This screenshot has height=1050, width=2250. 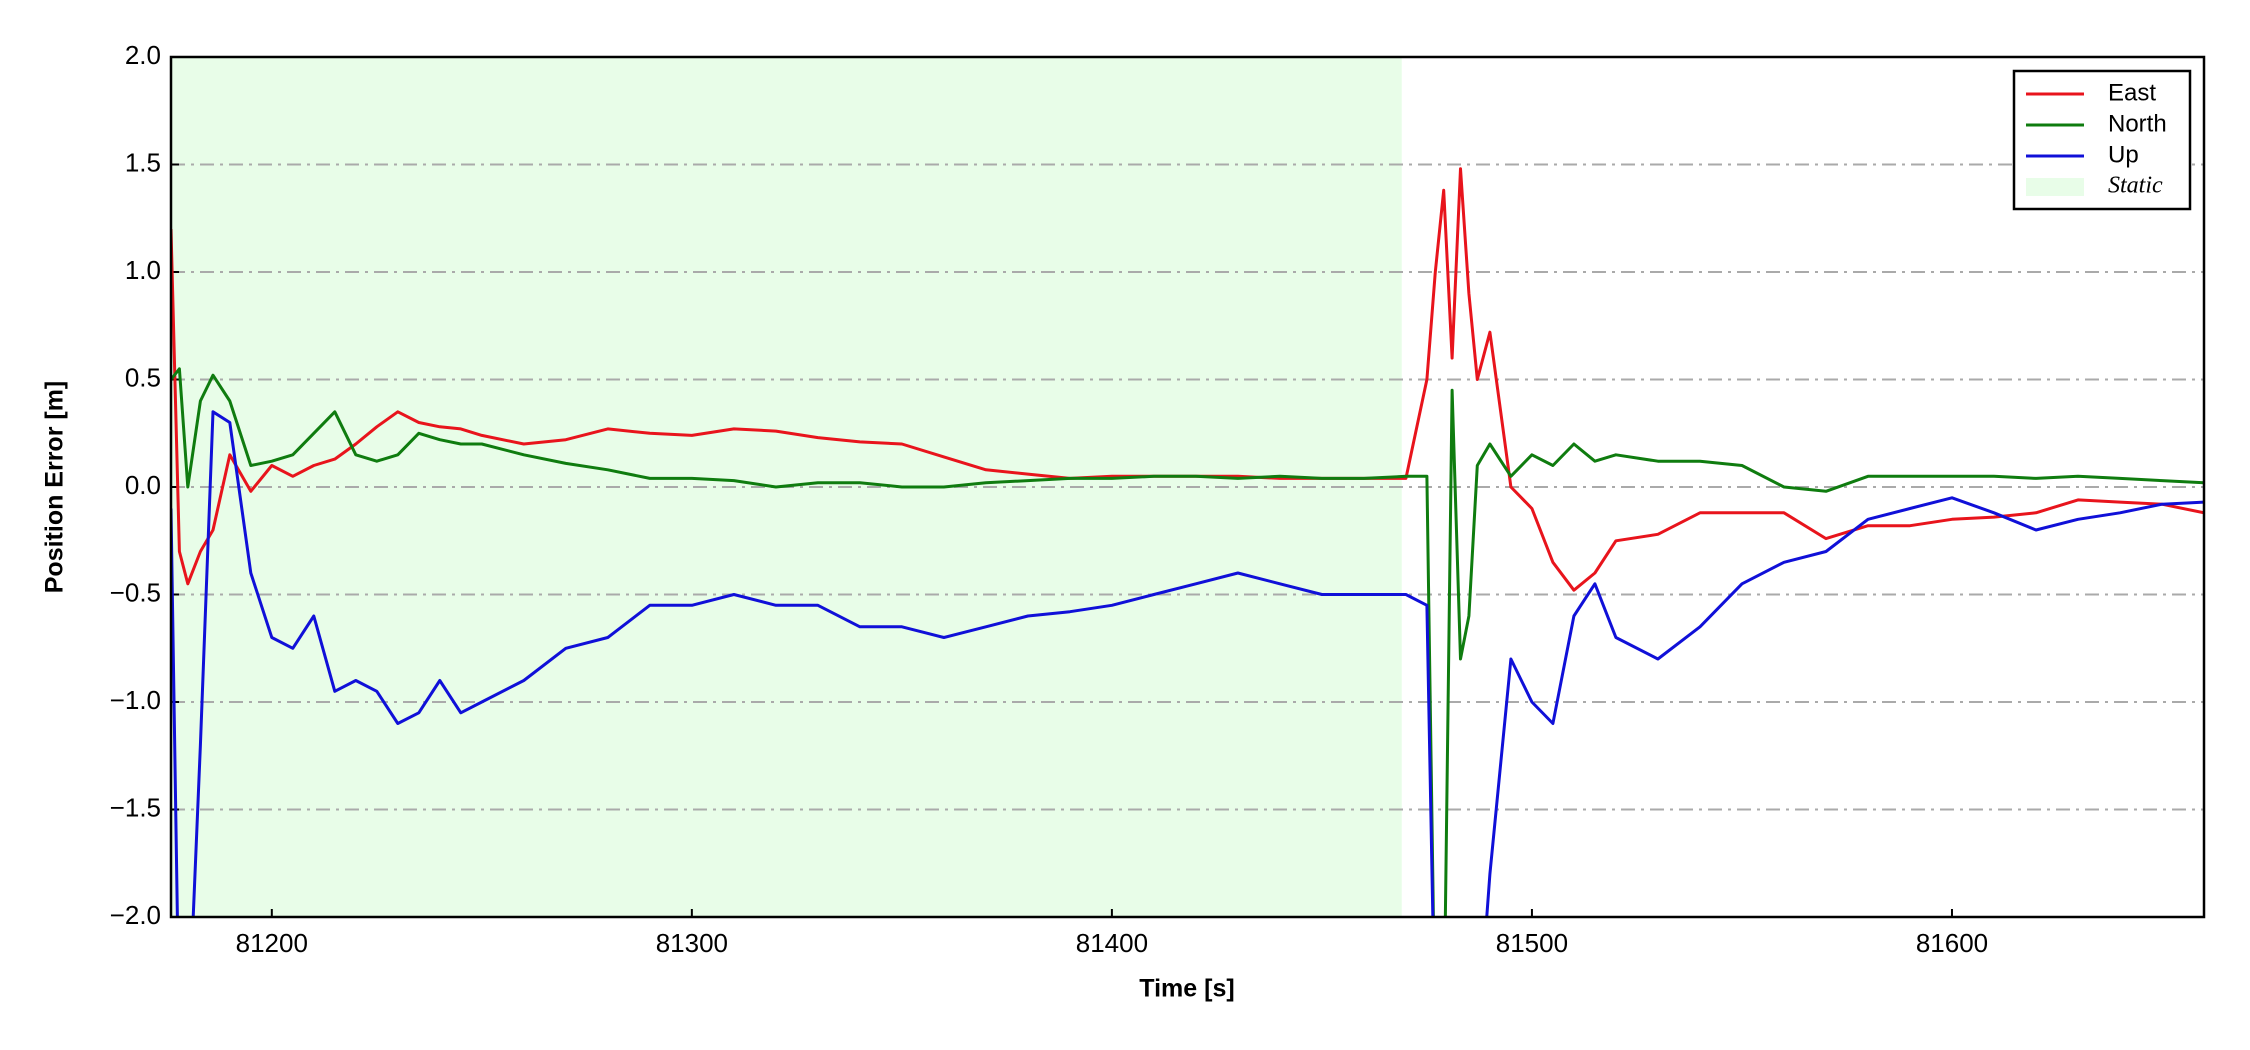 I want to click on legend-label: North, so click(x=2137, y=123).